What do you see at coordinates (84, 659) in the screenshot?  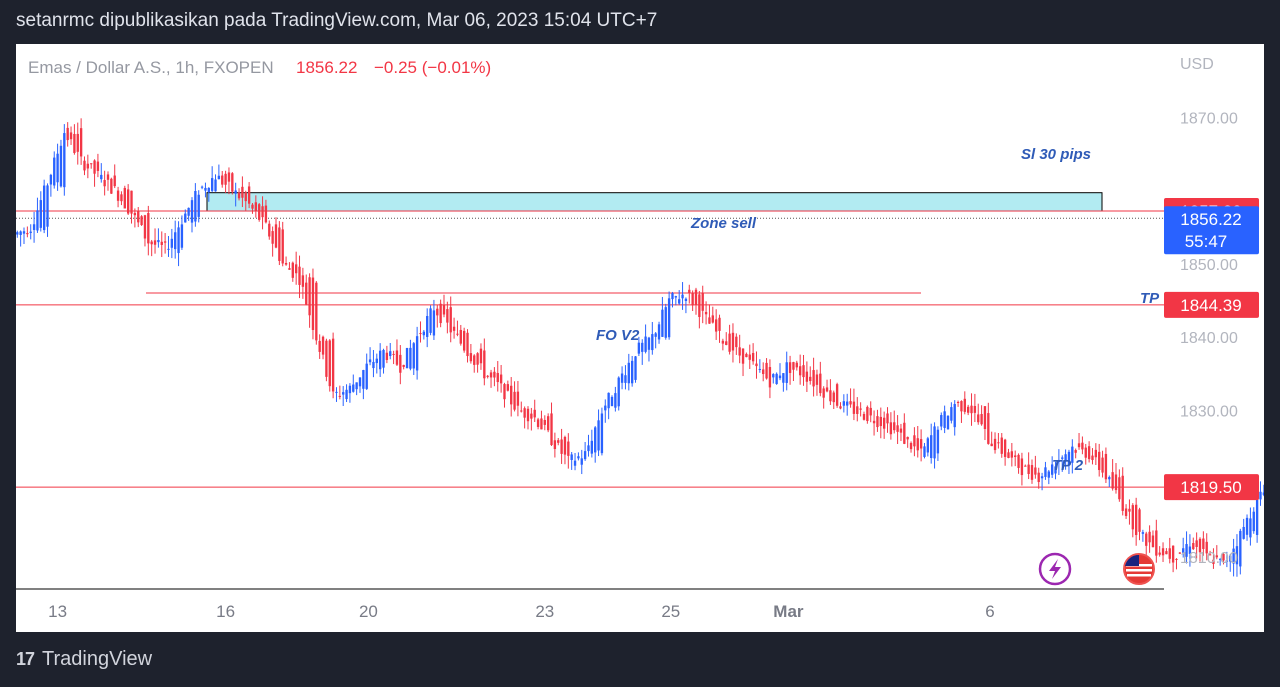 I see `footer-brand: 17 TradingView` at bounding box center [84, 659].